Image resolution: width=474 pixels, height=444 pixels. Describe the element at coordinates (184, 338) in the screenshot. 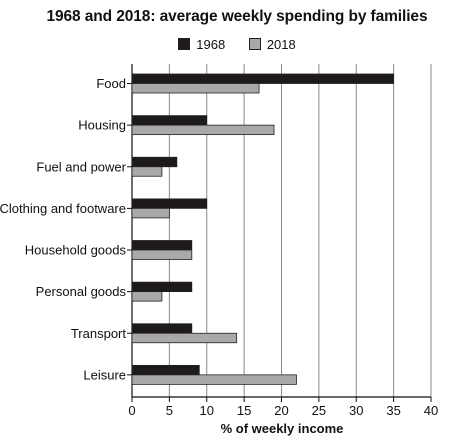

I see `bar-2018-transport` at that location.